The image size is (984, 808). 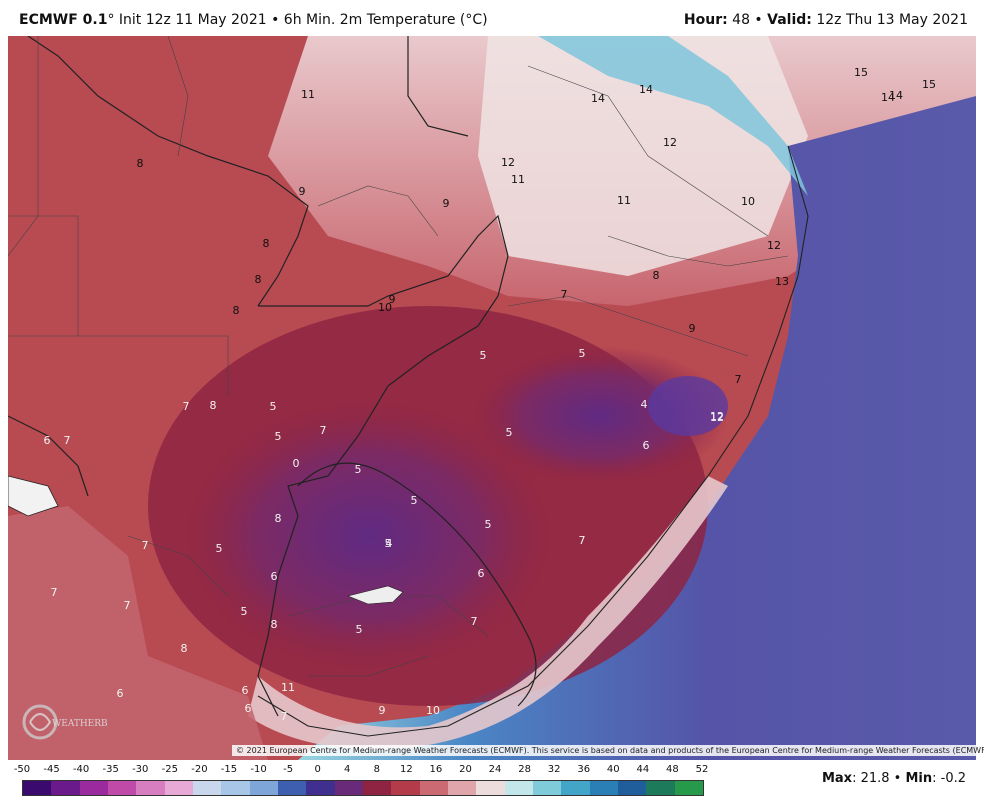 I want to click on legend-tick-label: 28, so click(x=524, y=769).